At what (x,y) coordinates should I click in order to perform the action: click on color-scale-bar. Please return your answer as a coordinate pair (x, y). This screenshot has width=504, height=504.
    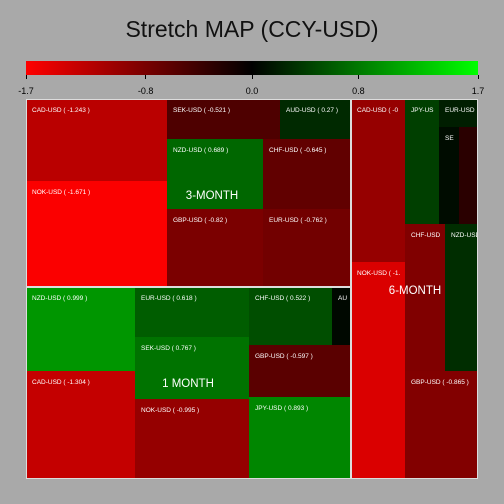
    Looking at the image, I should click on (252, 68).